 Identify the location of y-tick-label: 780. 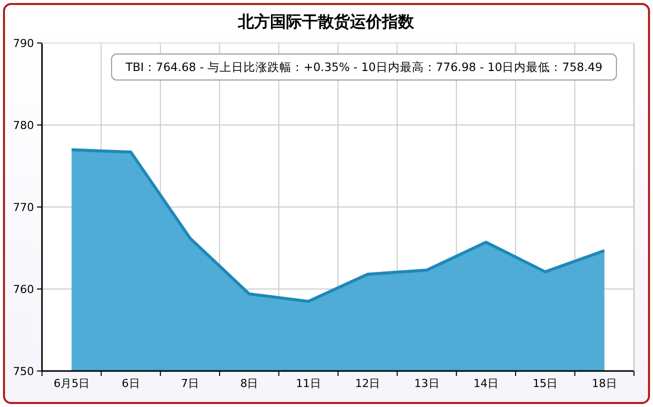
(23, 125).